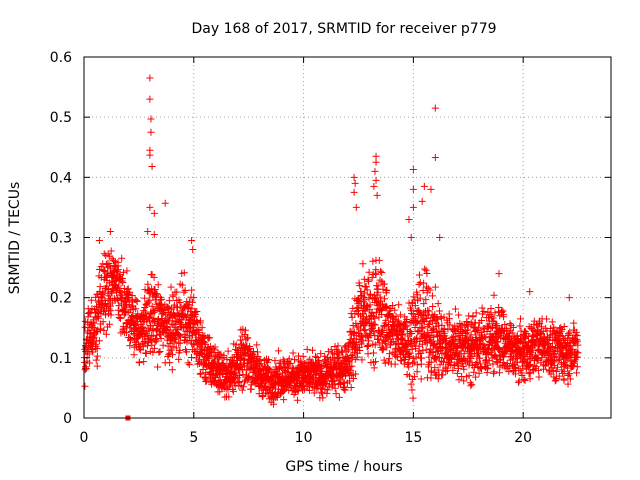  What do you see at coordinates (413, 438) in the screenshot?
I see `x-tick-label: 15` at bounding box center [413, 438].